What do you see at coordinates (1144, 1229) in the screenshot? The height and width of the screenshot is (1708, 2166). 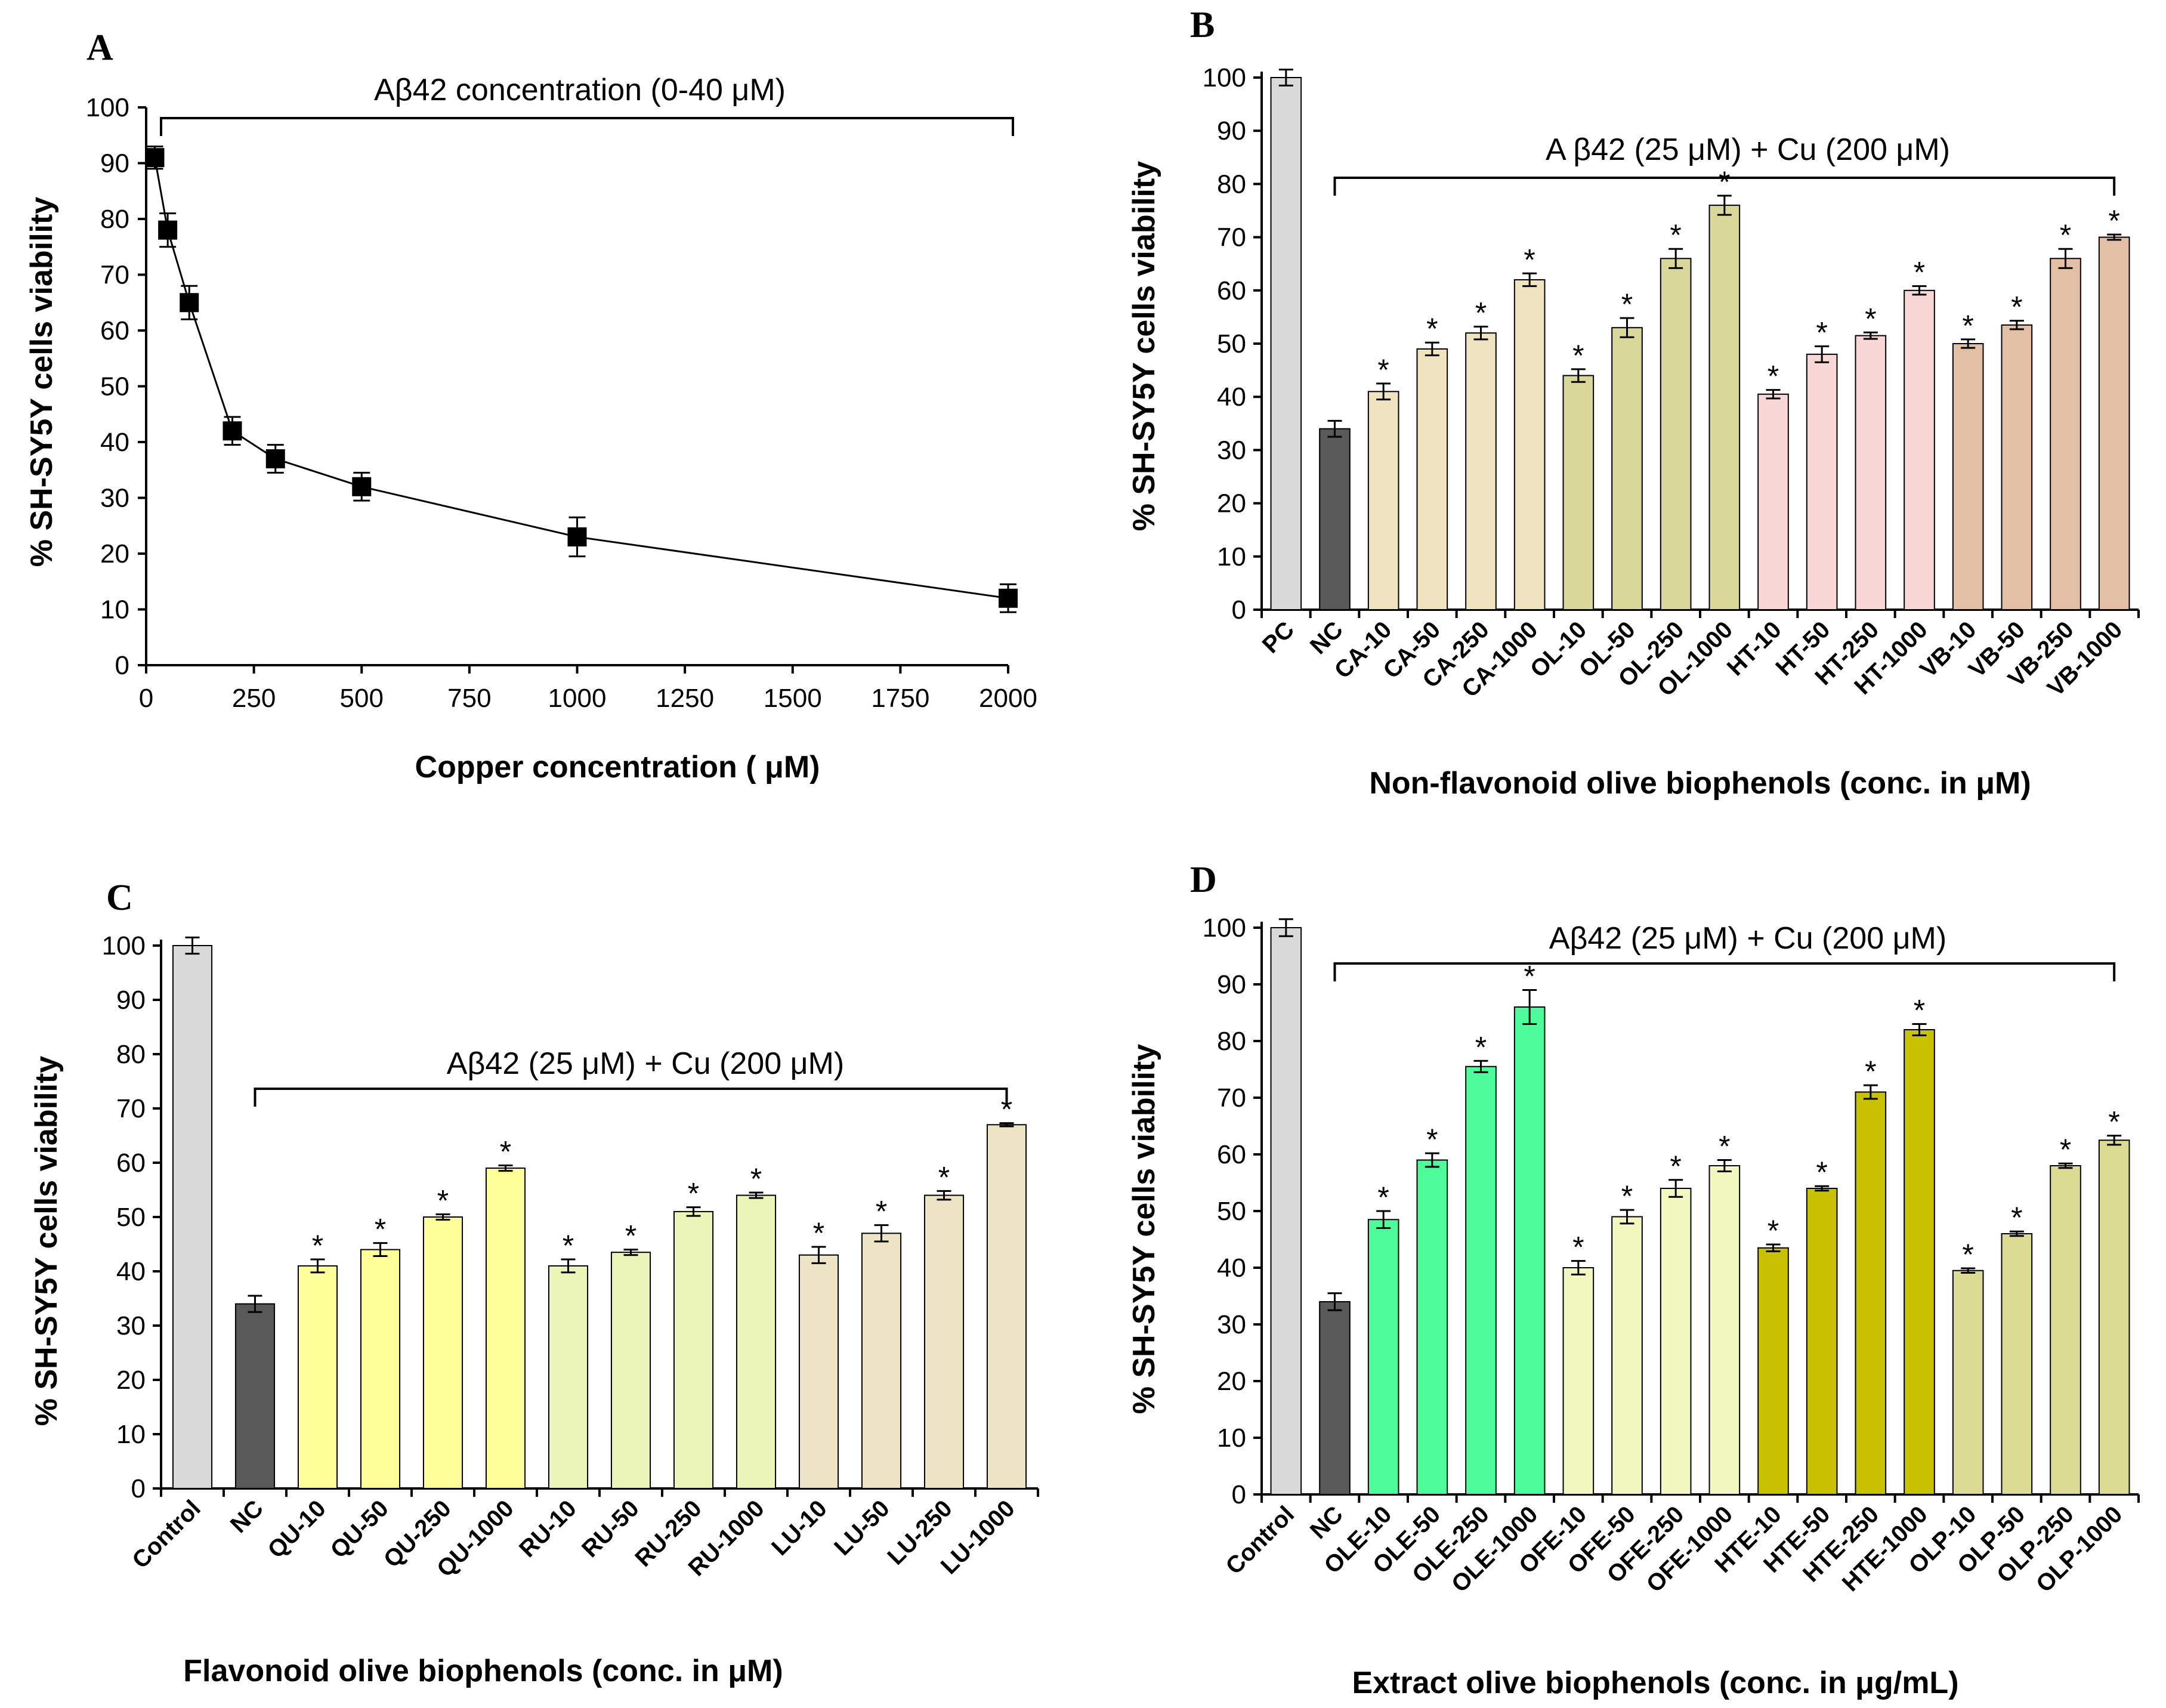 I see `y-axis-title-d: % SH-SY5Y cells viability` at bounding box center [1144, 1229].